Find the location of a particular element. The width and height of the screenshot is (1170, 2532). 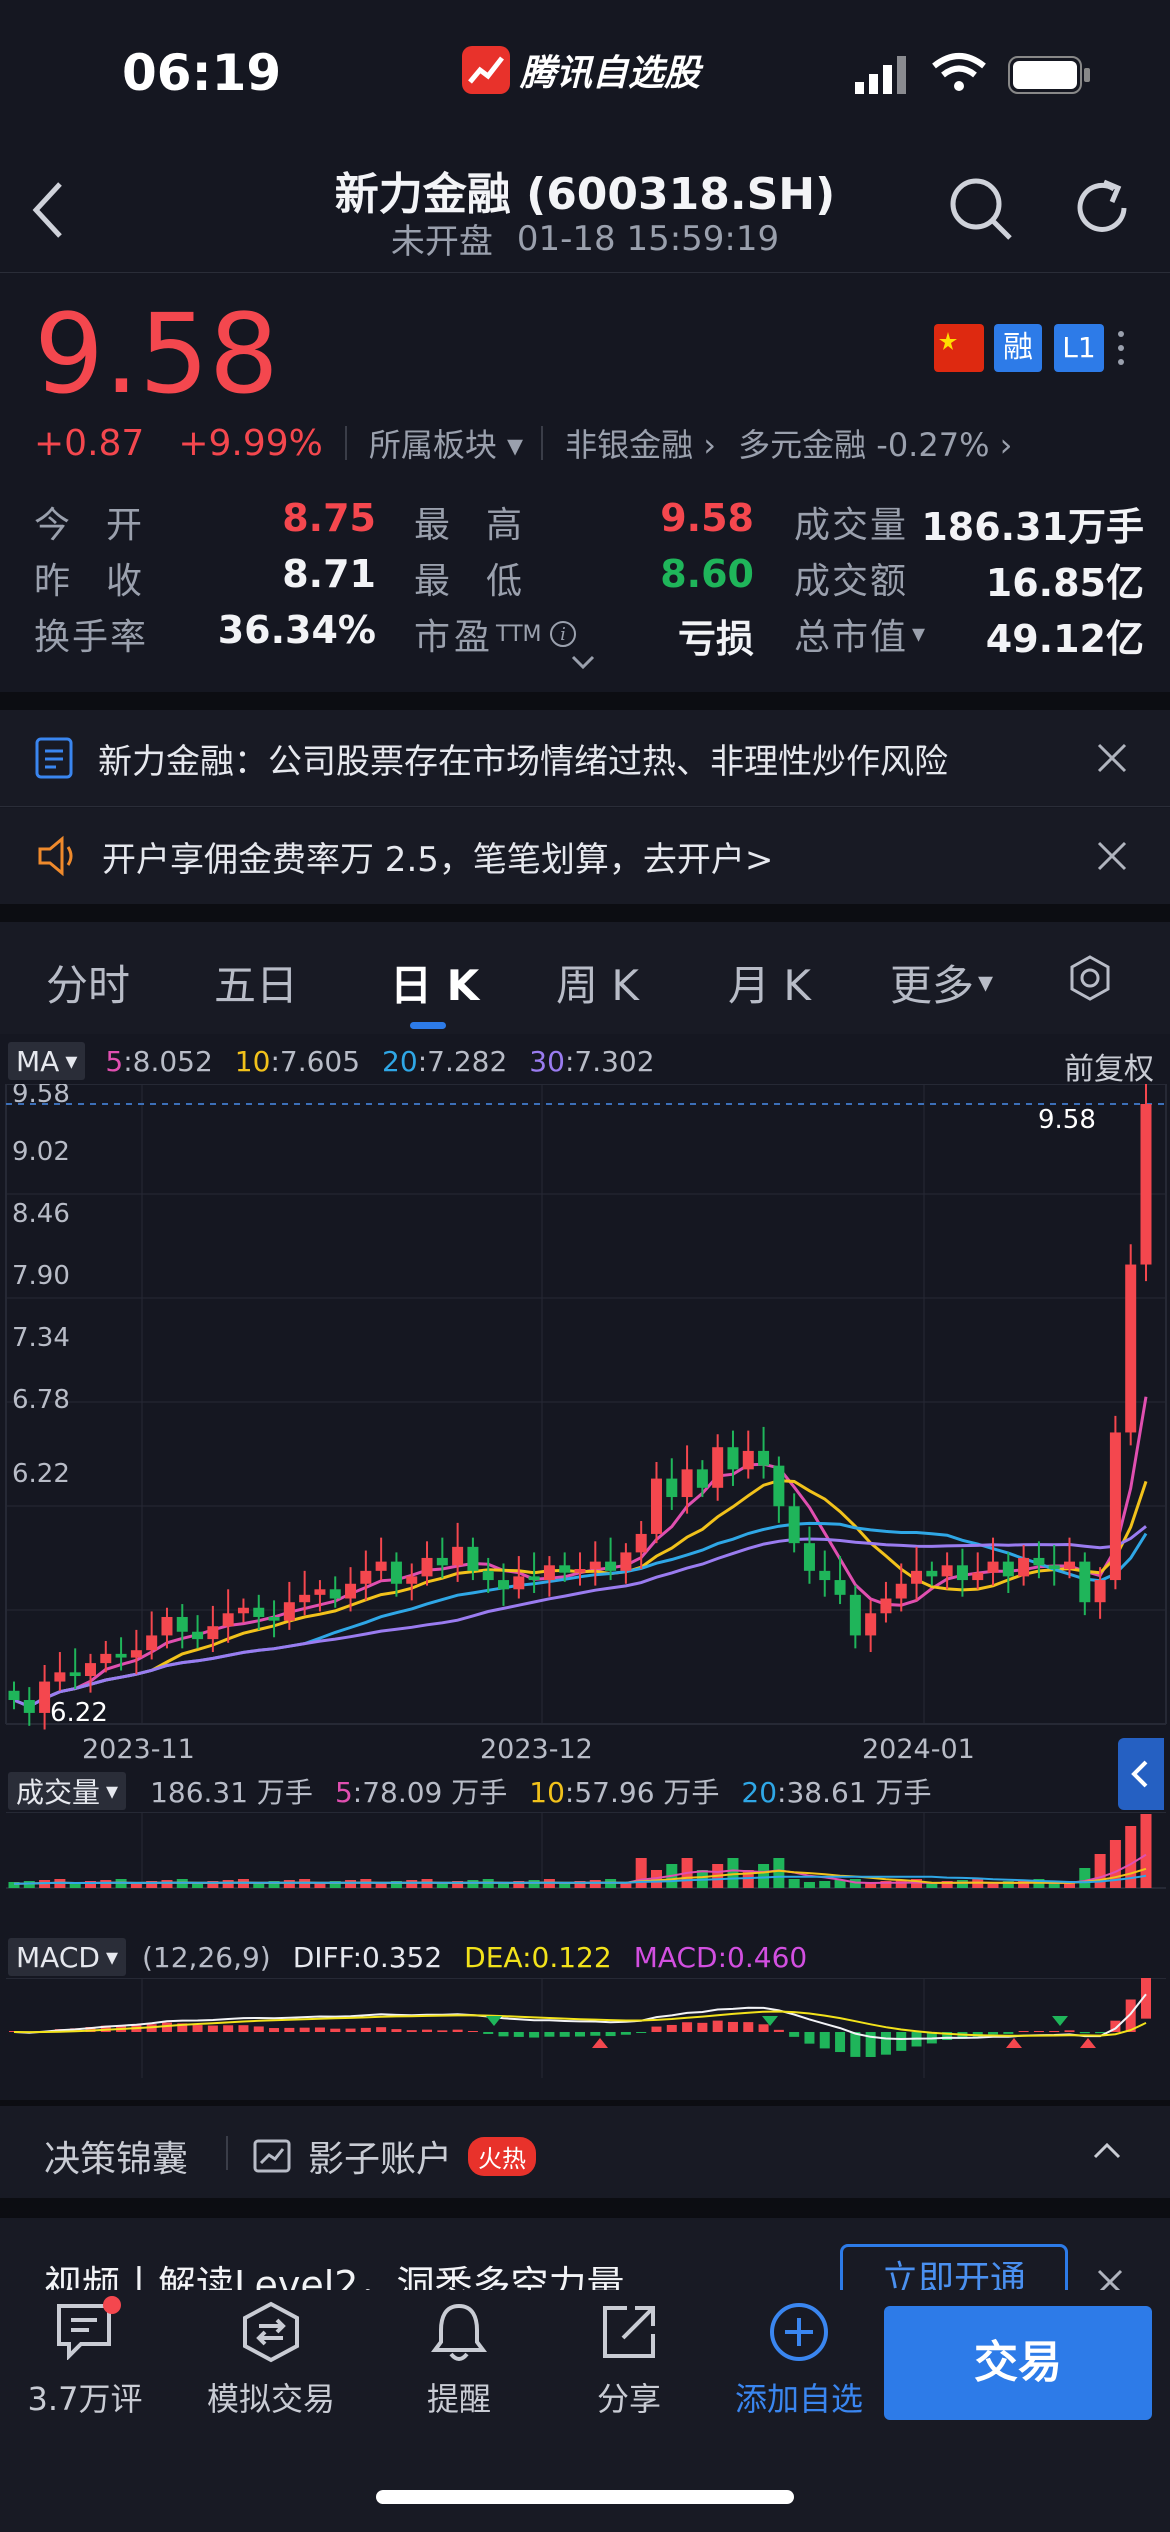

stat-label-pe: 市盈 TTM i is located at coordinates (496, 634).